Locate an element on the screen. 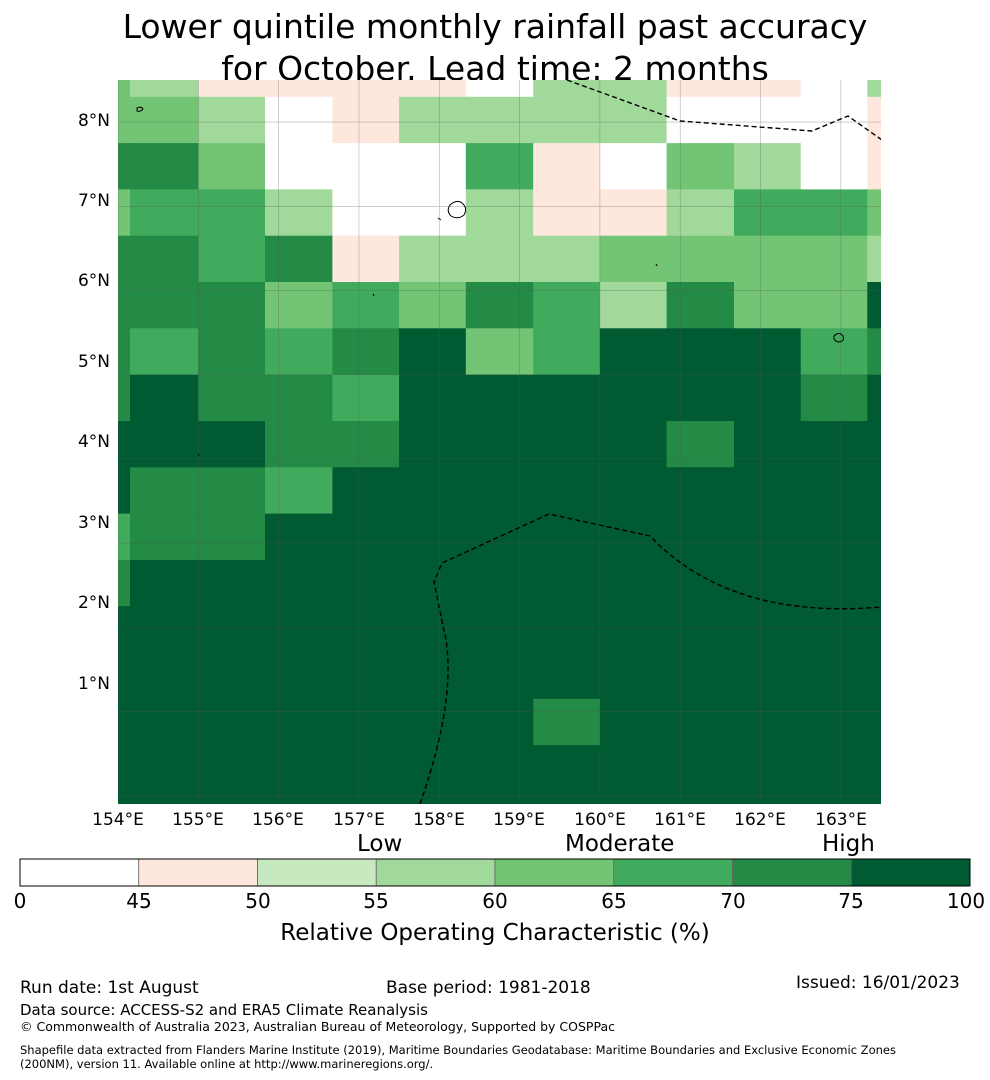 The width and height of the screenshot is (990, 1080). colorbar-tick-45: 45 is located at coordinates (139, 901).